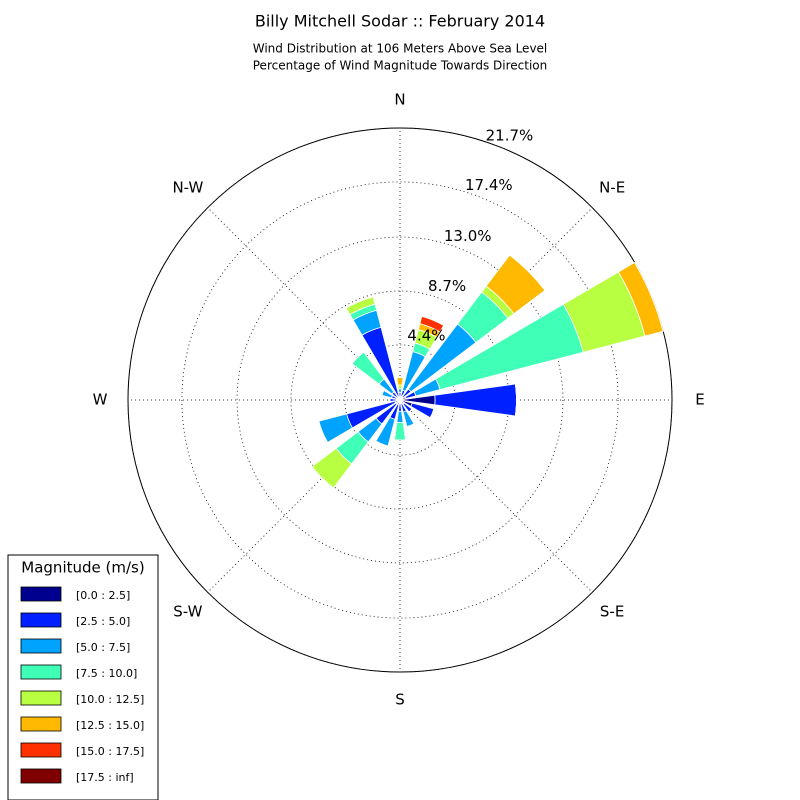 The width and height of the screenshot is (800, 800). I want to click on direction-label: S, so click(400, 700).